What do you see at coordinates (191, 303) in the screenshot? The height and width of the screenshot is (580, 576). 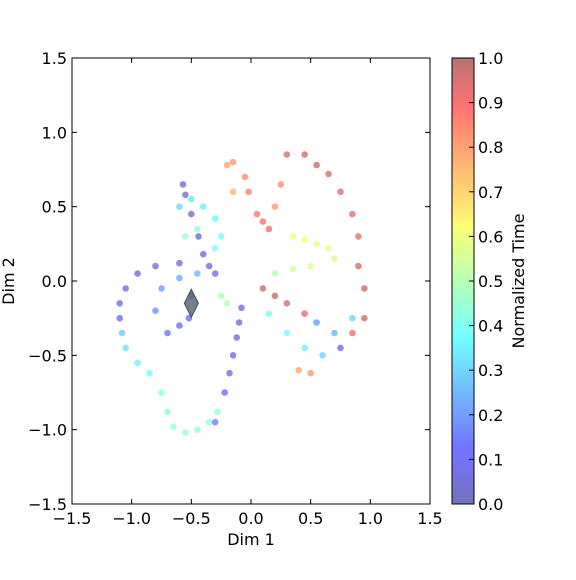 I see `highlight-markers` at bounding box center [191, 303].